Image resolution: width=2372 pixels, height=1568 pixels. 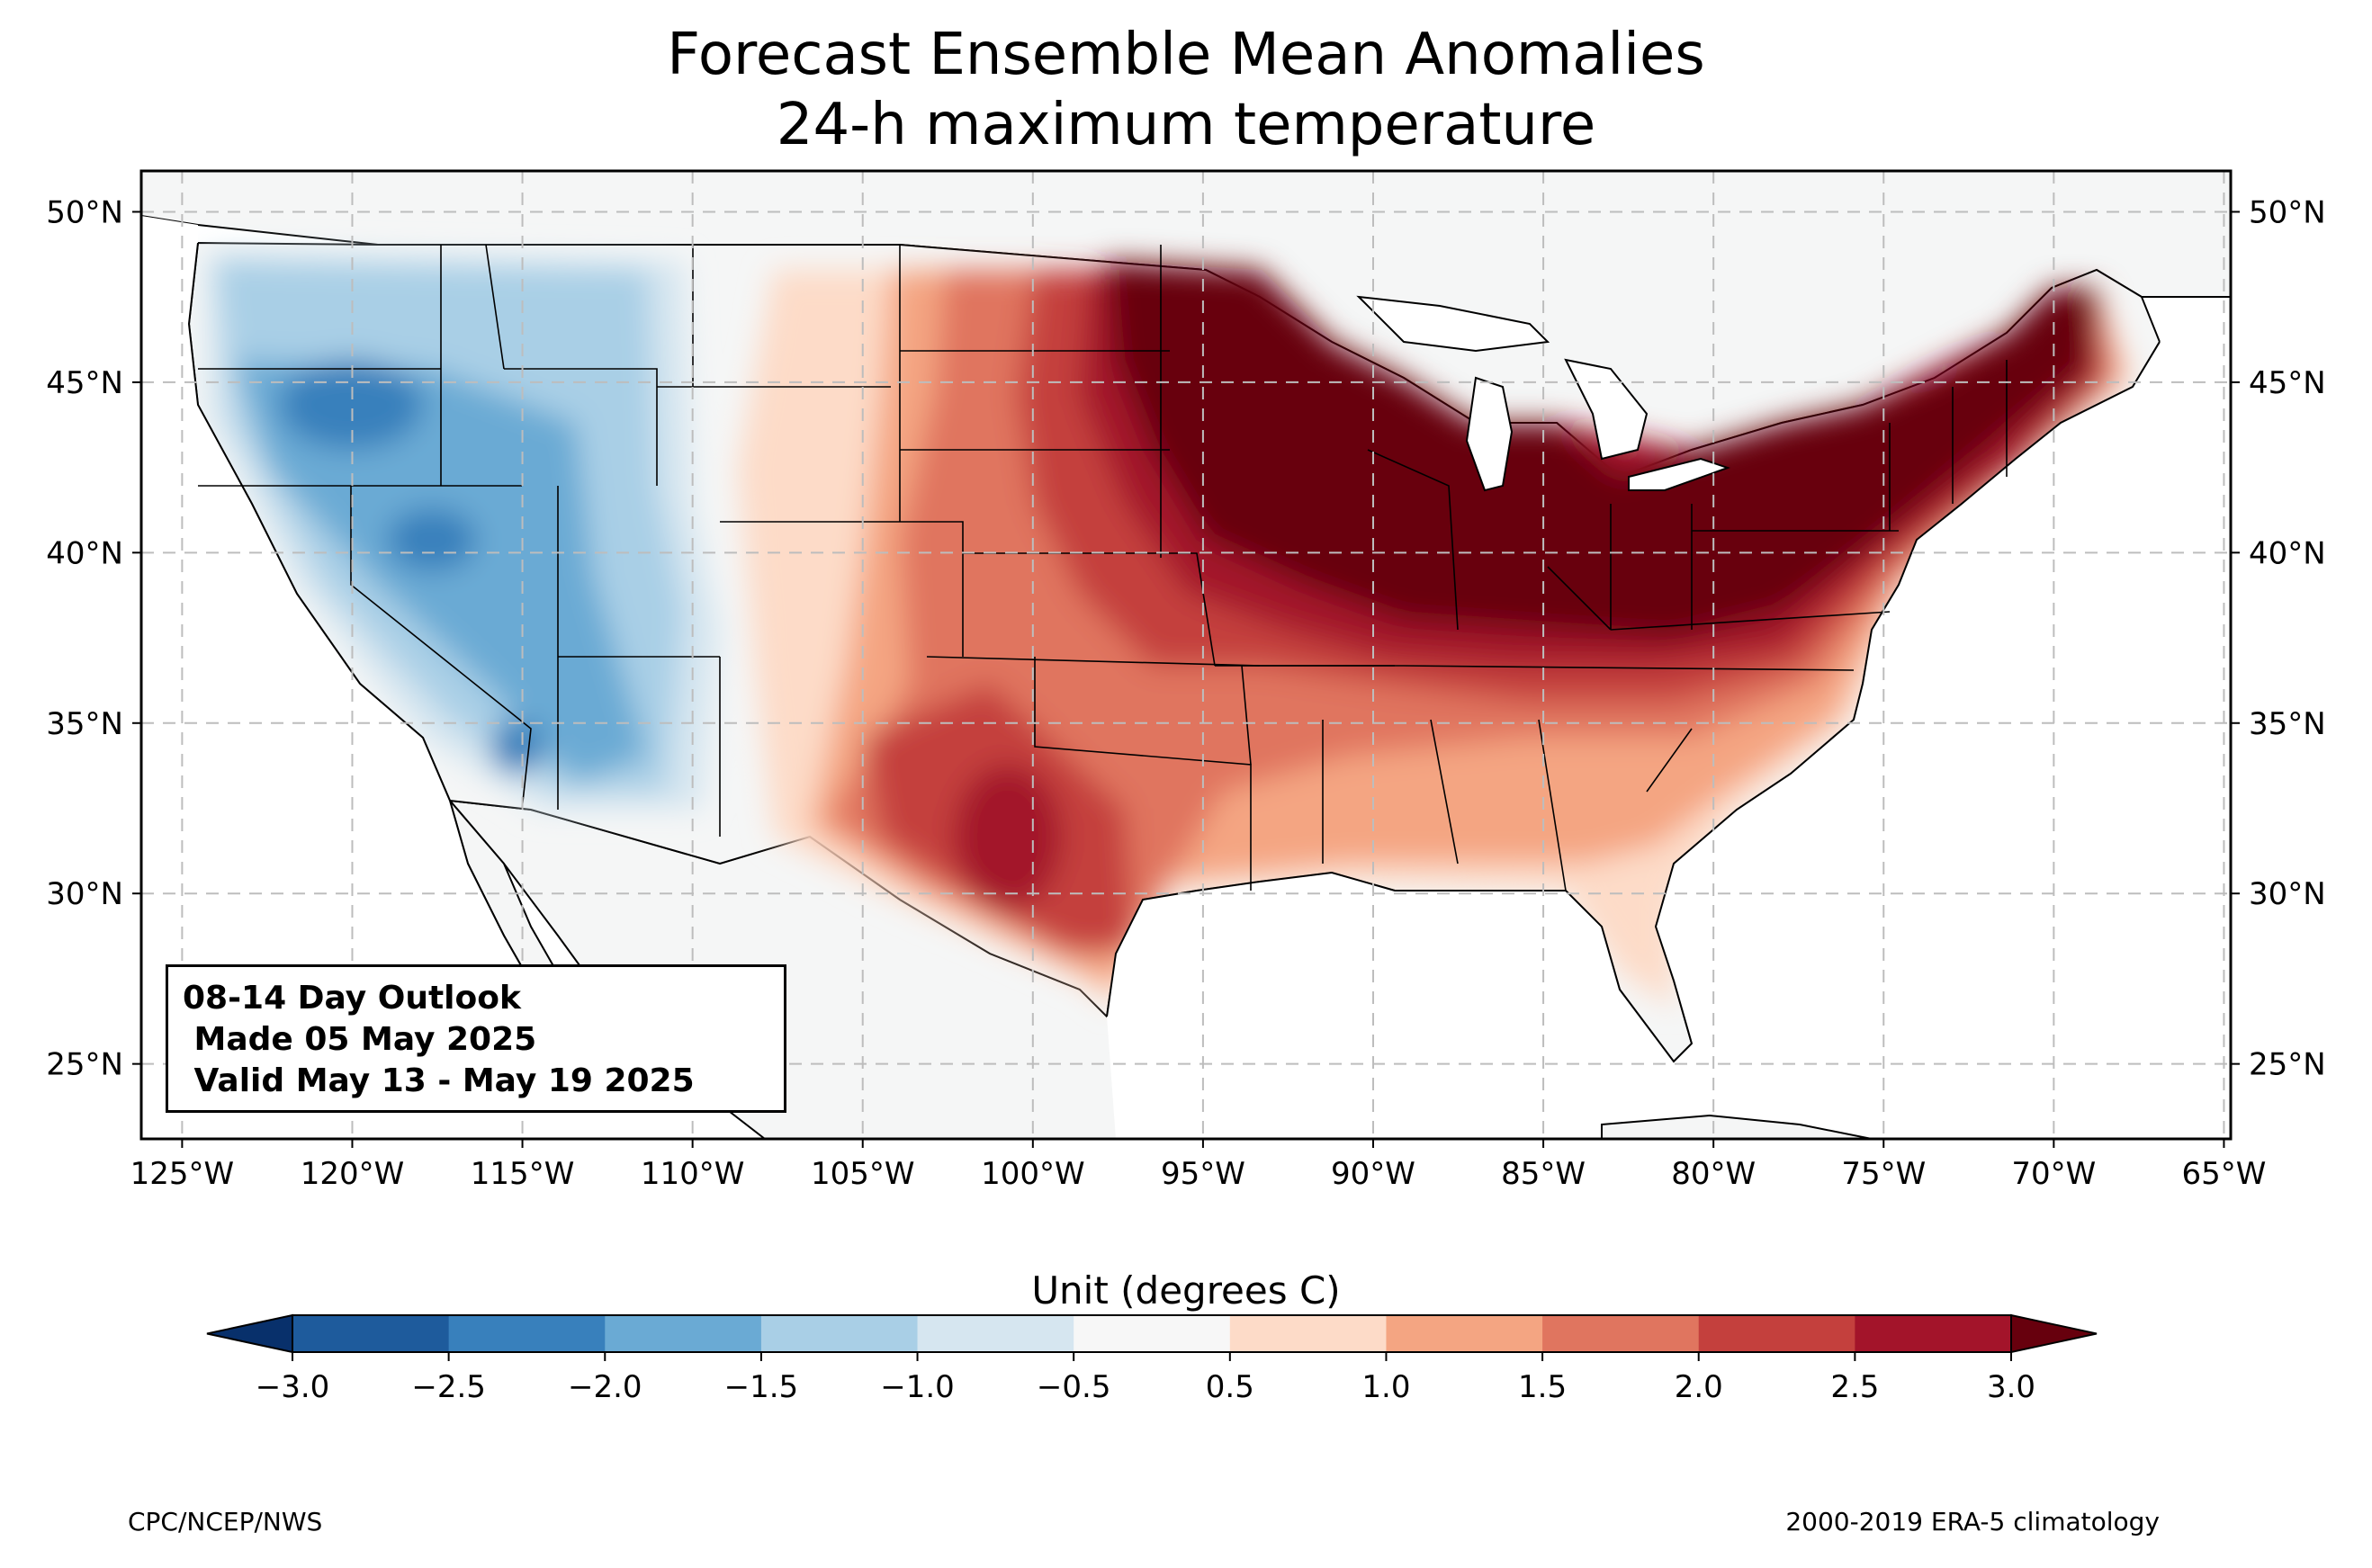 I want to click on lat-tick-label-right: 45°N, so click(x=2287, y=383).